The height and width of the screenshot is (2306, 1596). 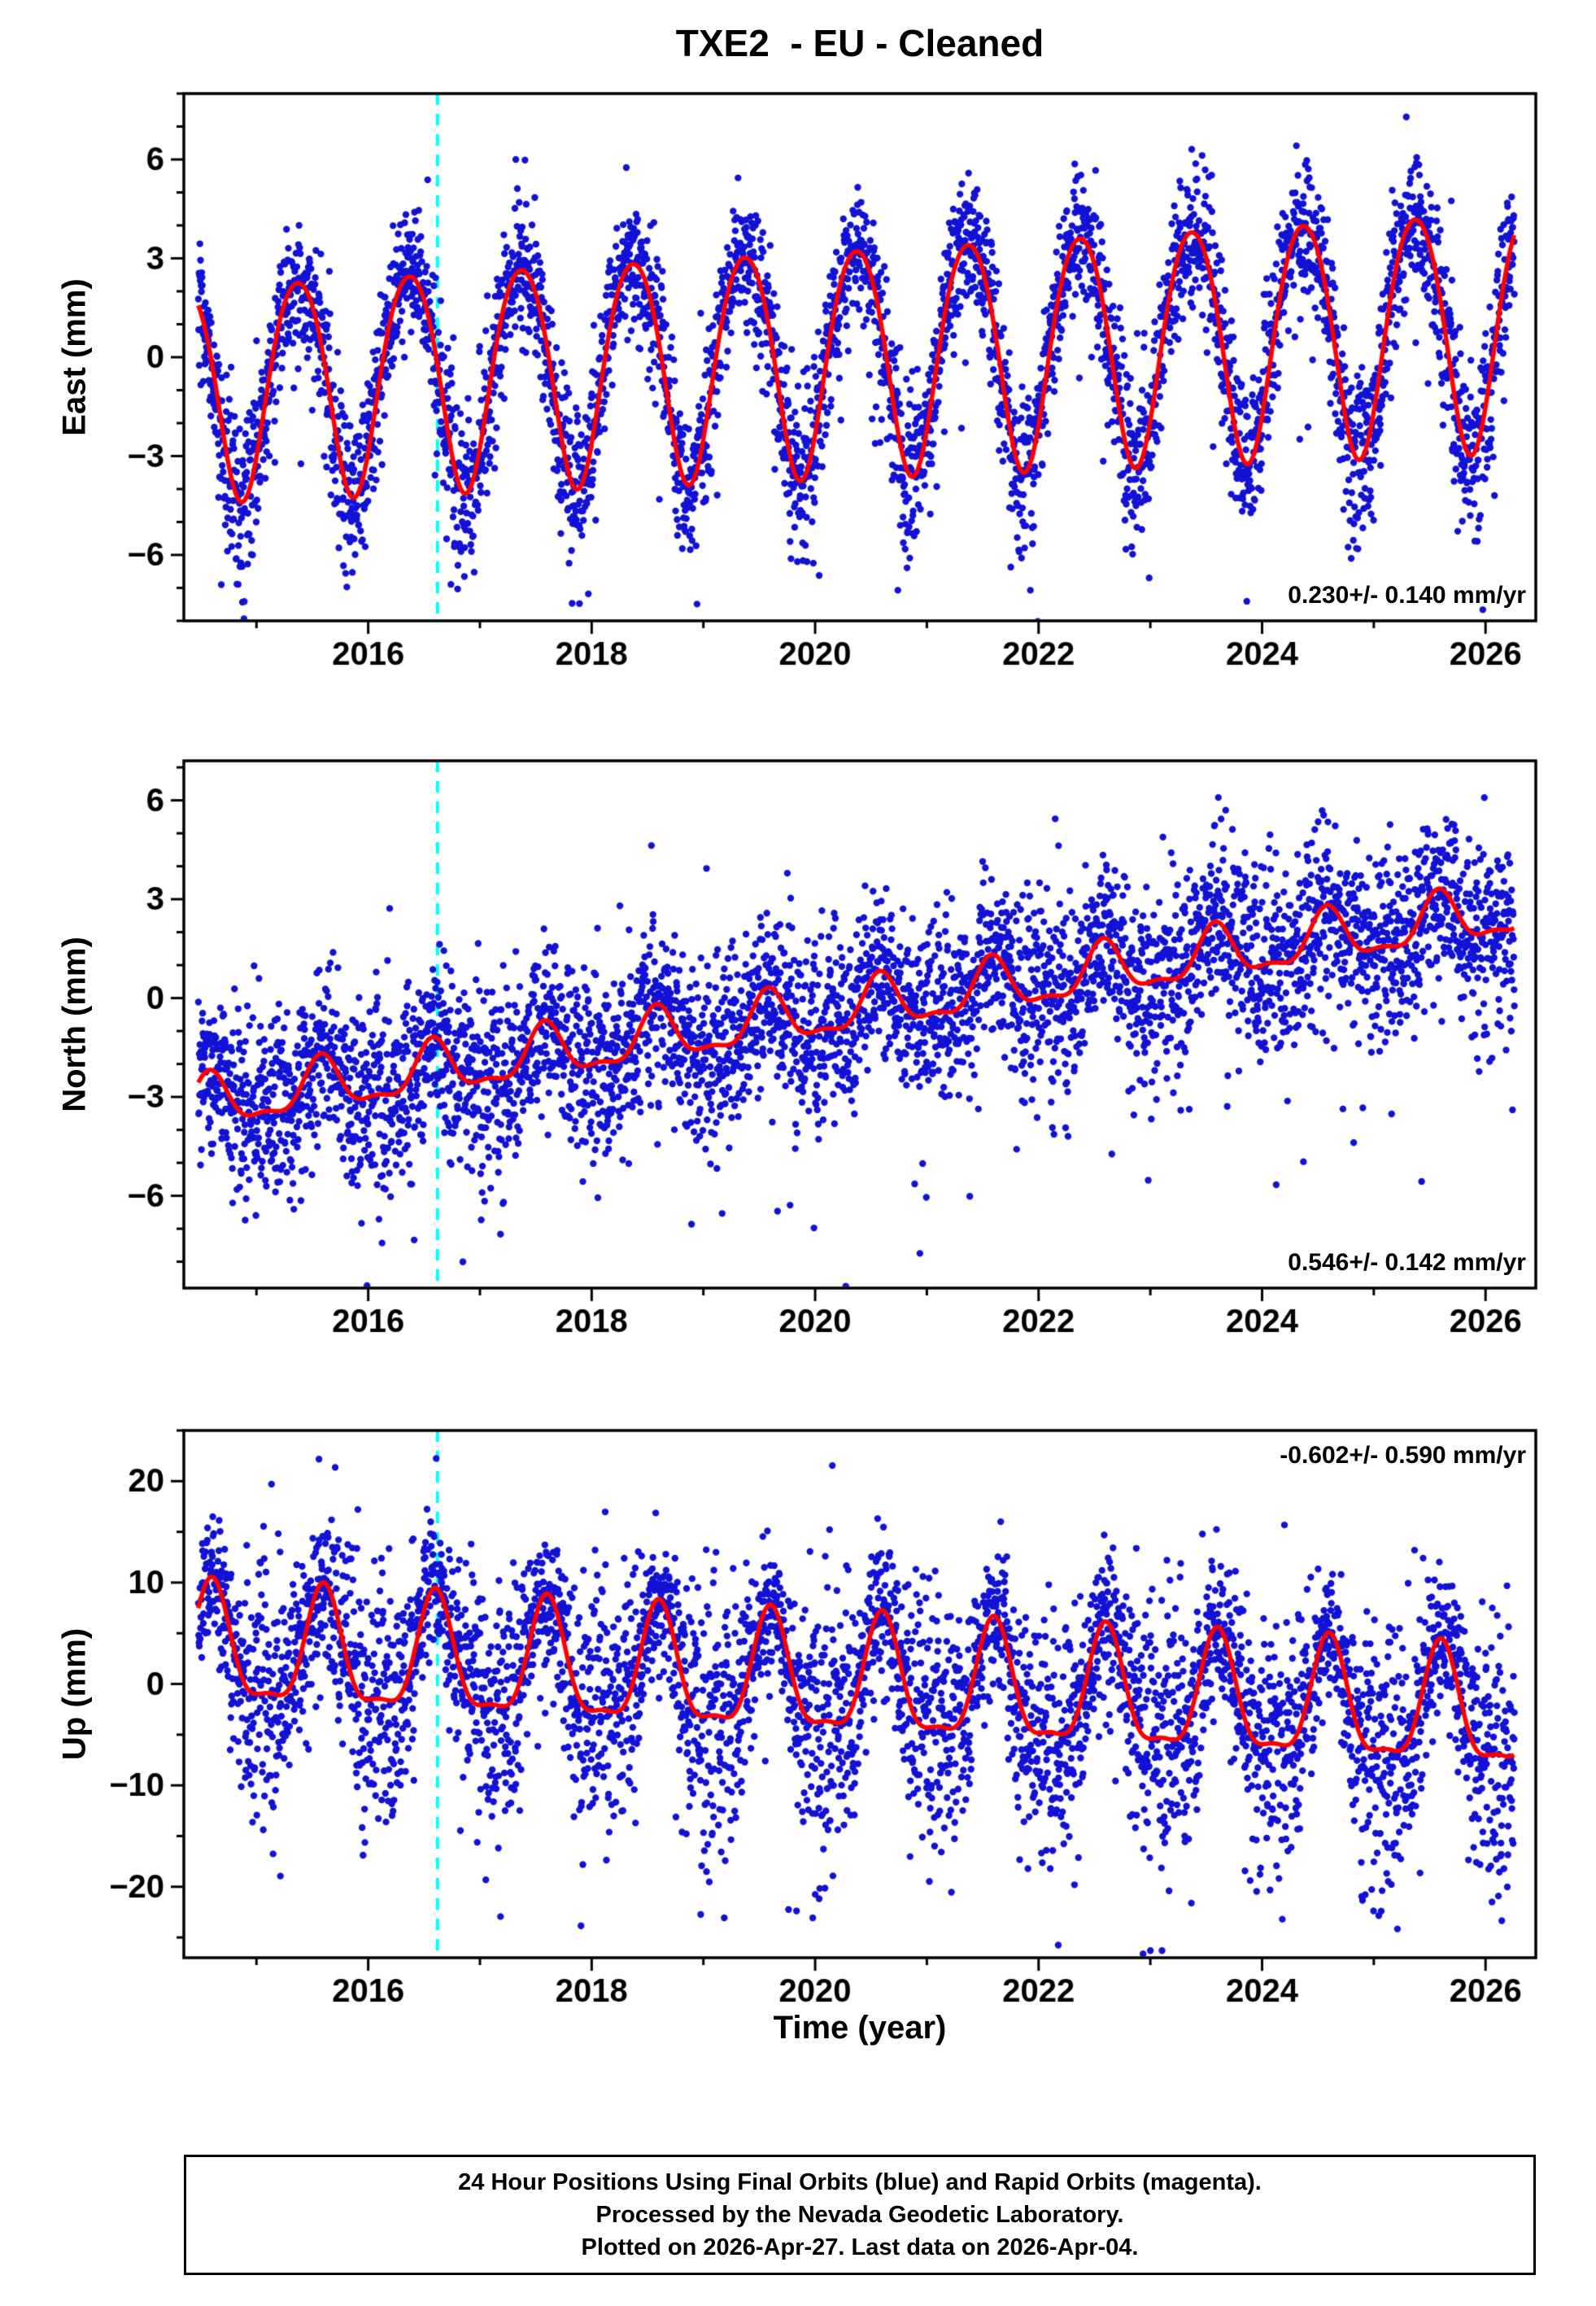 I want to click on x-axis-label: Time (year), so click(x=860, y=2028).